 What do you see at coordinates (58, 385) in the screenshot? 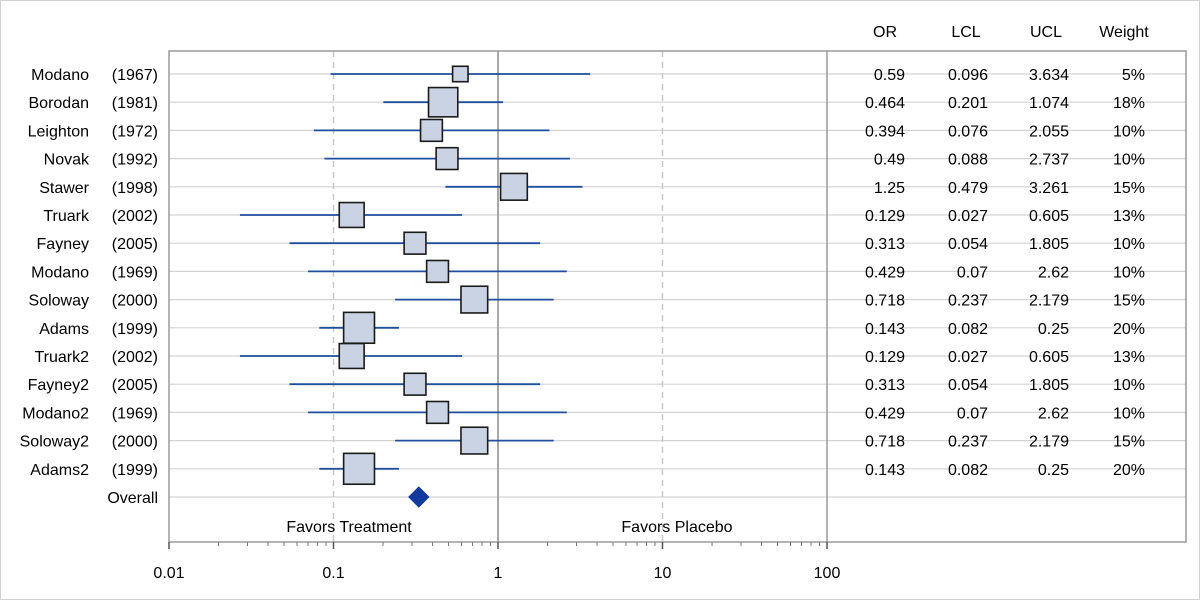
I see `study-name: Fayney2` at bounding box center [58, 385].